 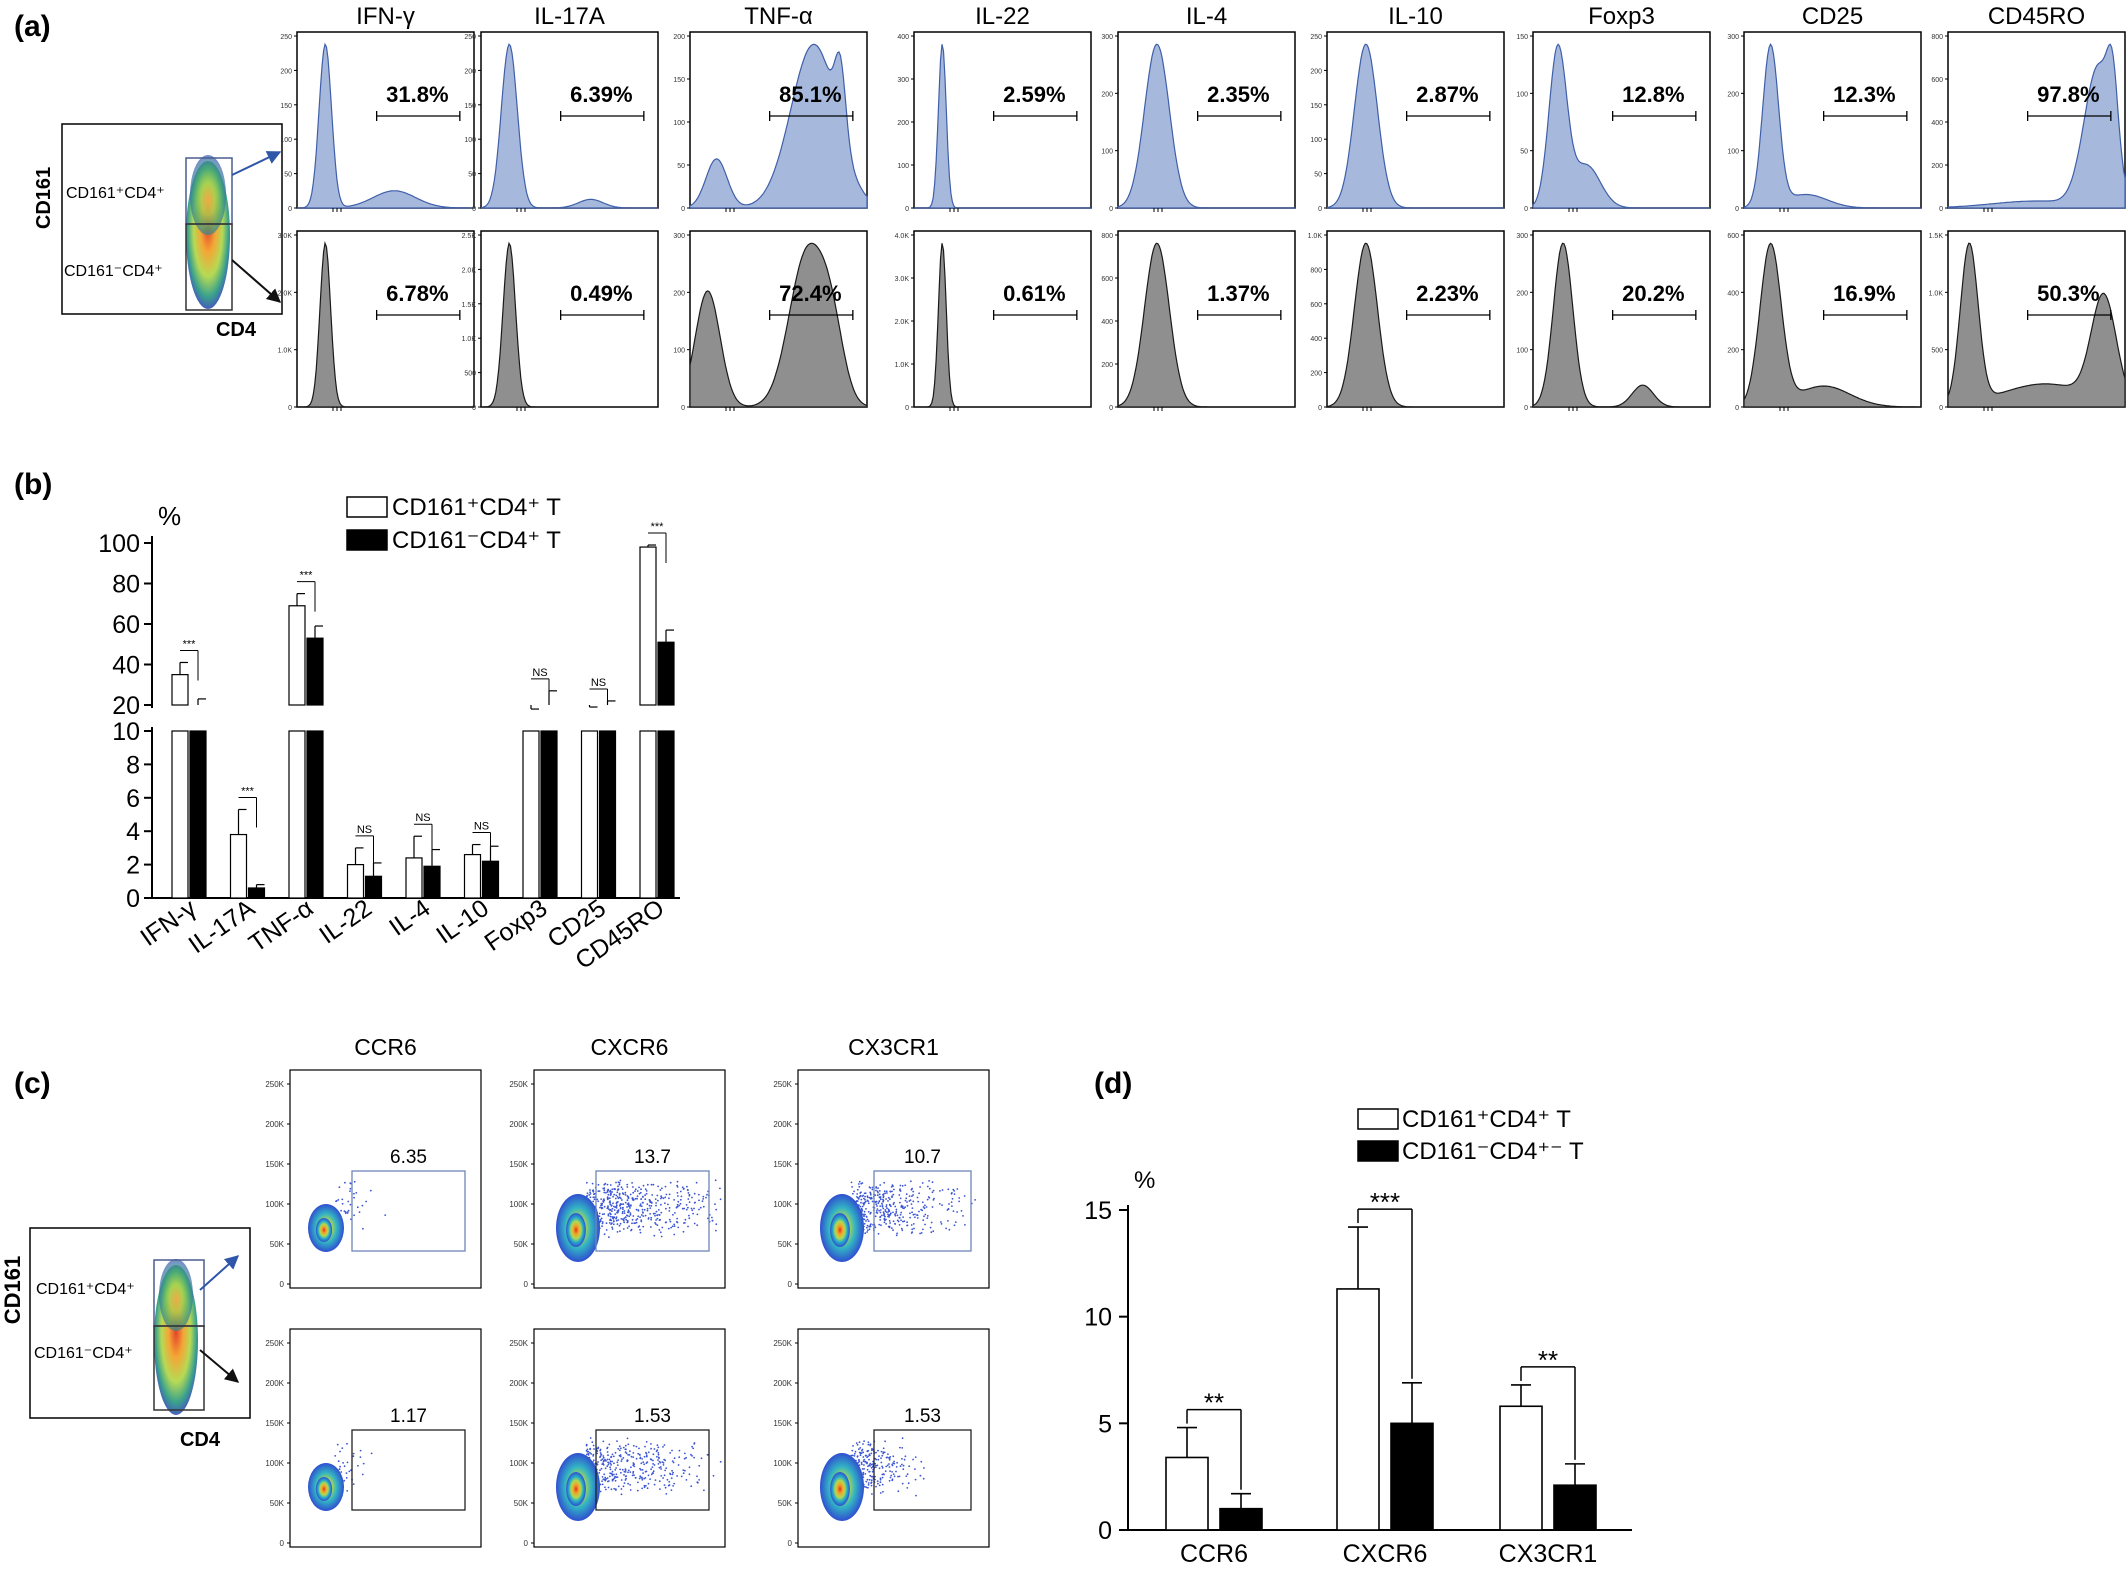 What do you see at coordinates (1824, 122) in the screenshot?
I see `histogram-cd161-pos: 12.3% 300 200 100 0` at bounding box center [1824, 122].